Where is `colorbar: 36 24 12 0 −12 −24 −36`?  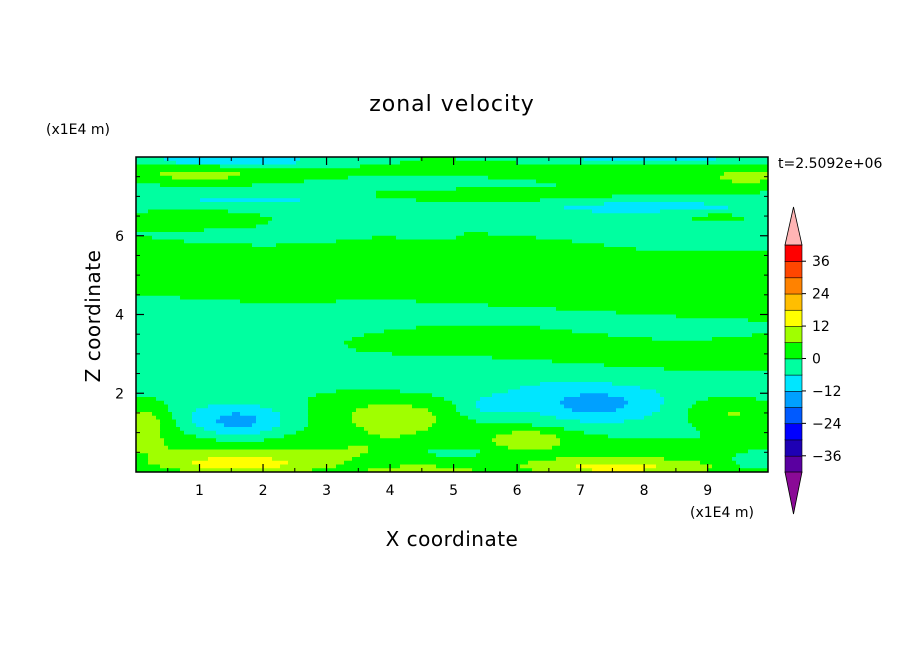 colorbar: 36 24 12 0 −12 −24 −36 is located at coordinates (813, 360).